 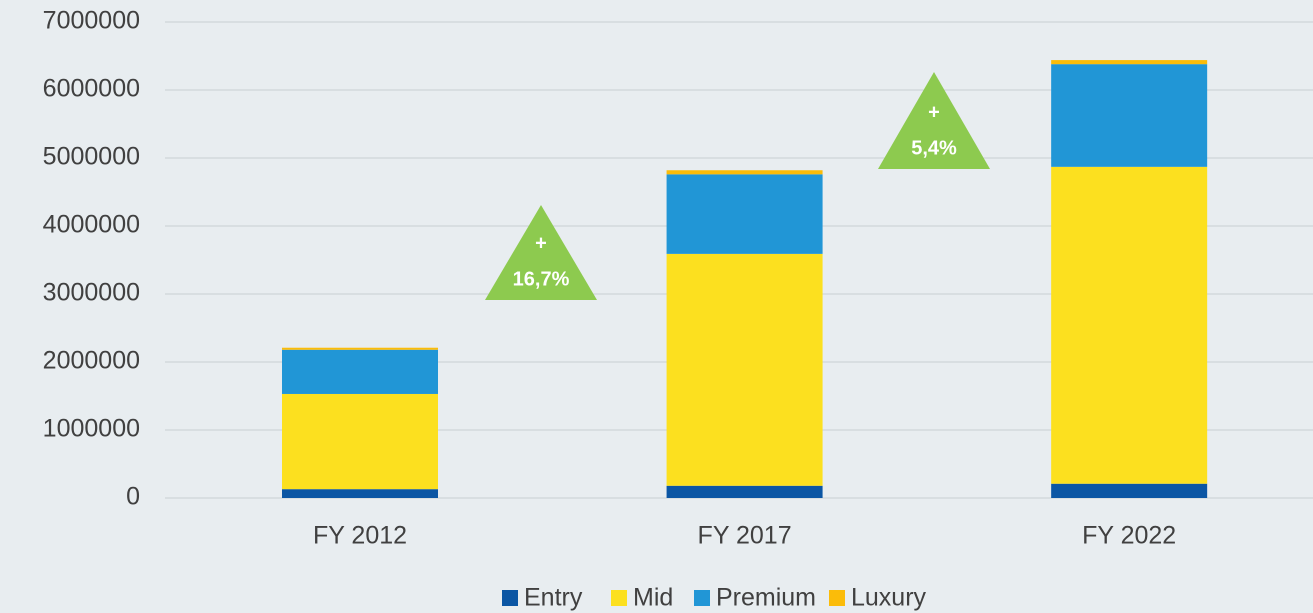 What do you see at coordinates (91, 361) in the screenshot?
I see `y-tick-label: 2000000` at bounding box center [91, 361].